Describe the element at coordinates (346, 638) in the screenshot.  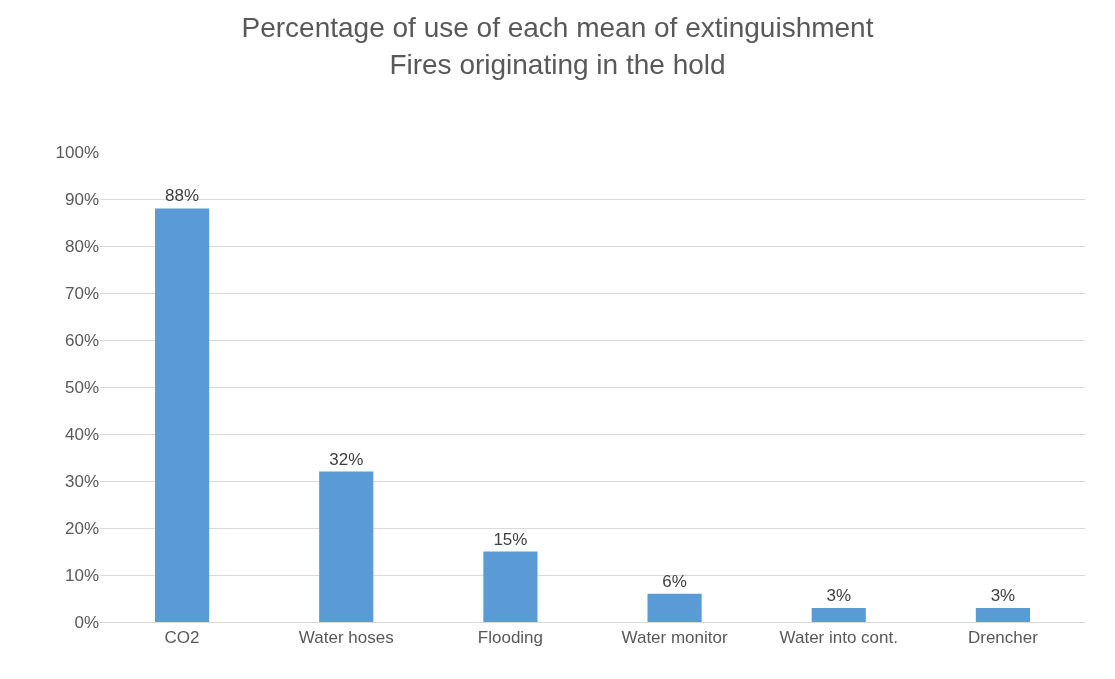
I see `x-tick-label: Water hoses` at that location.